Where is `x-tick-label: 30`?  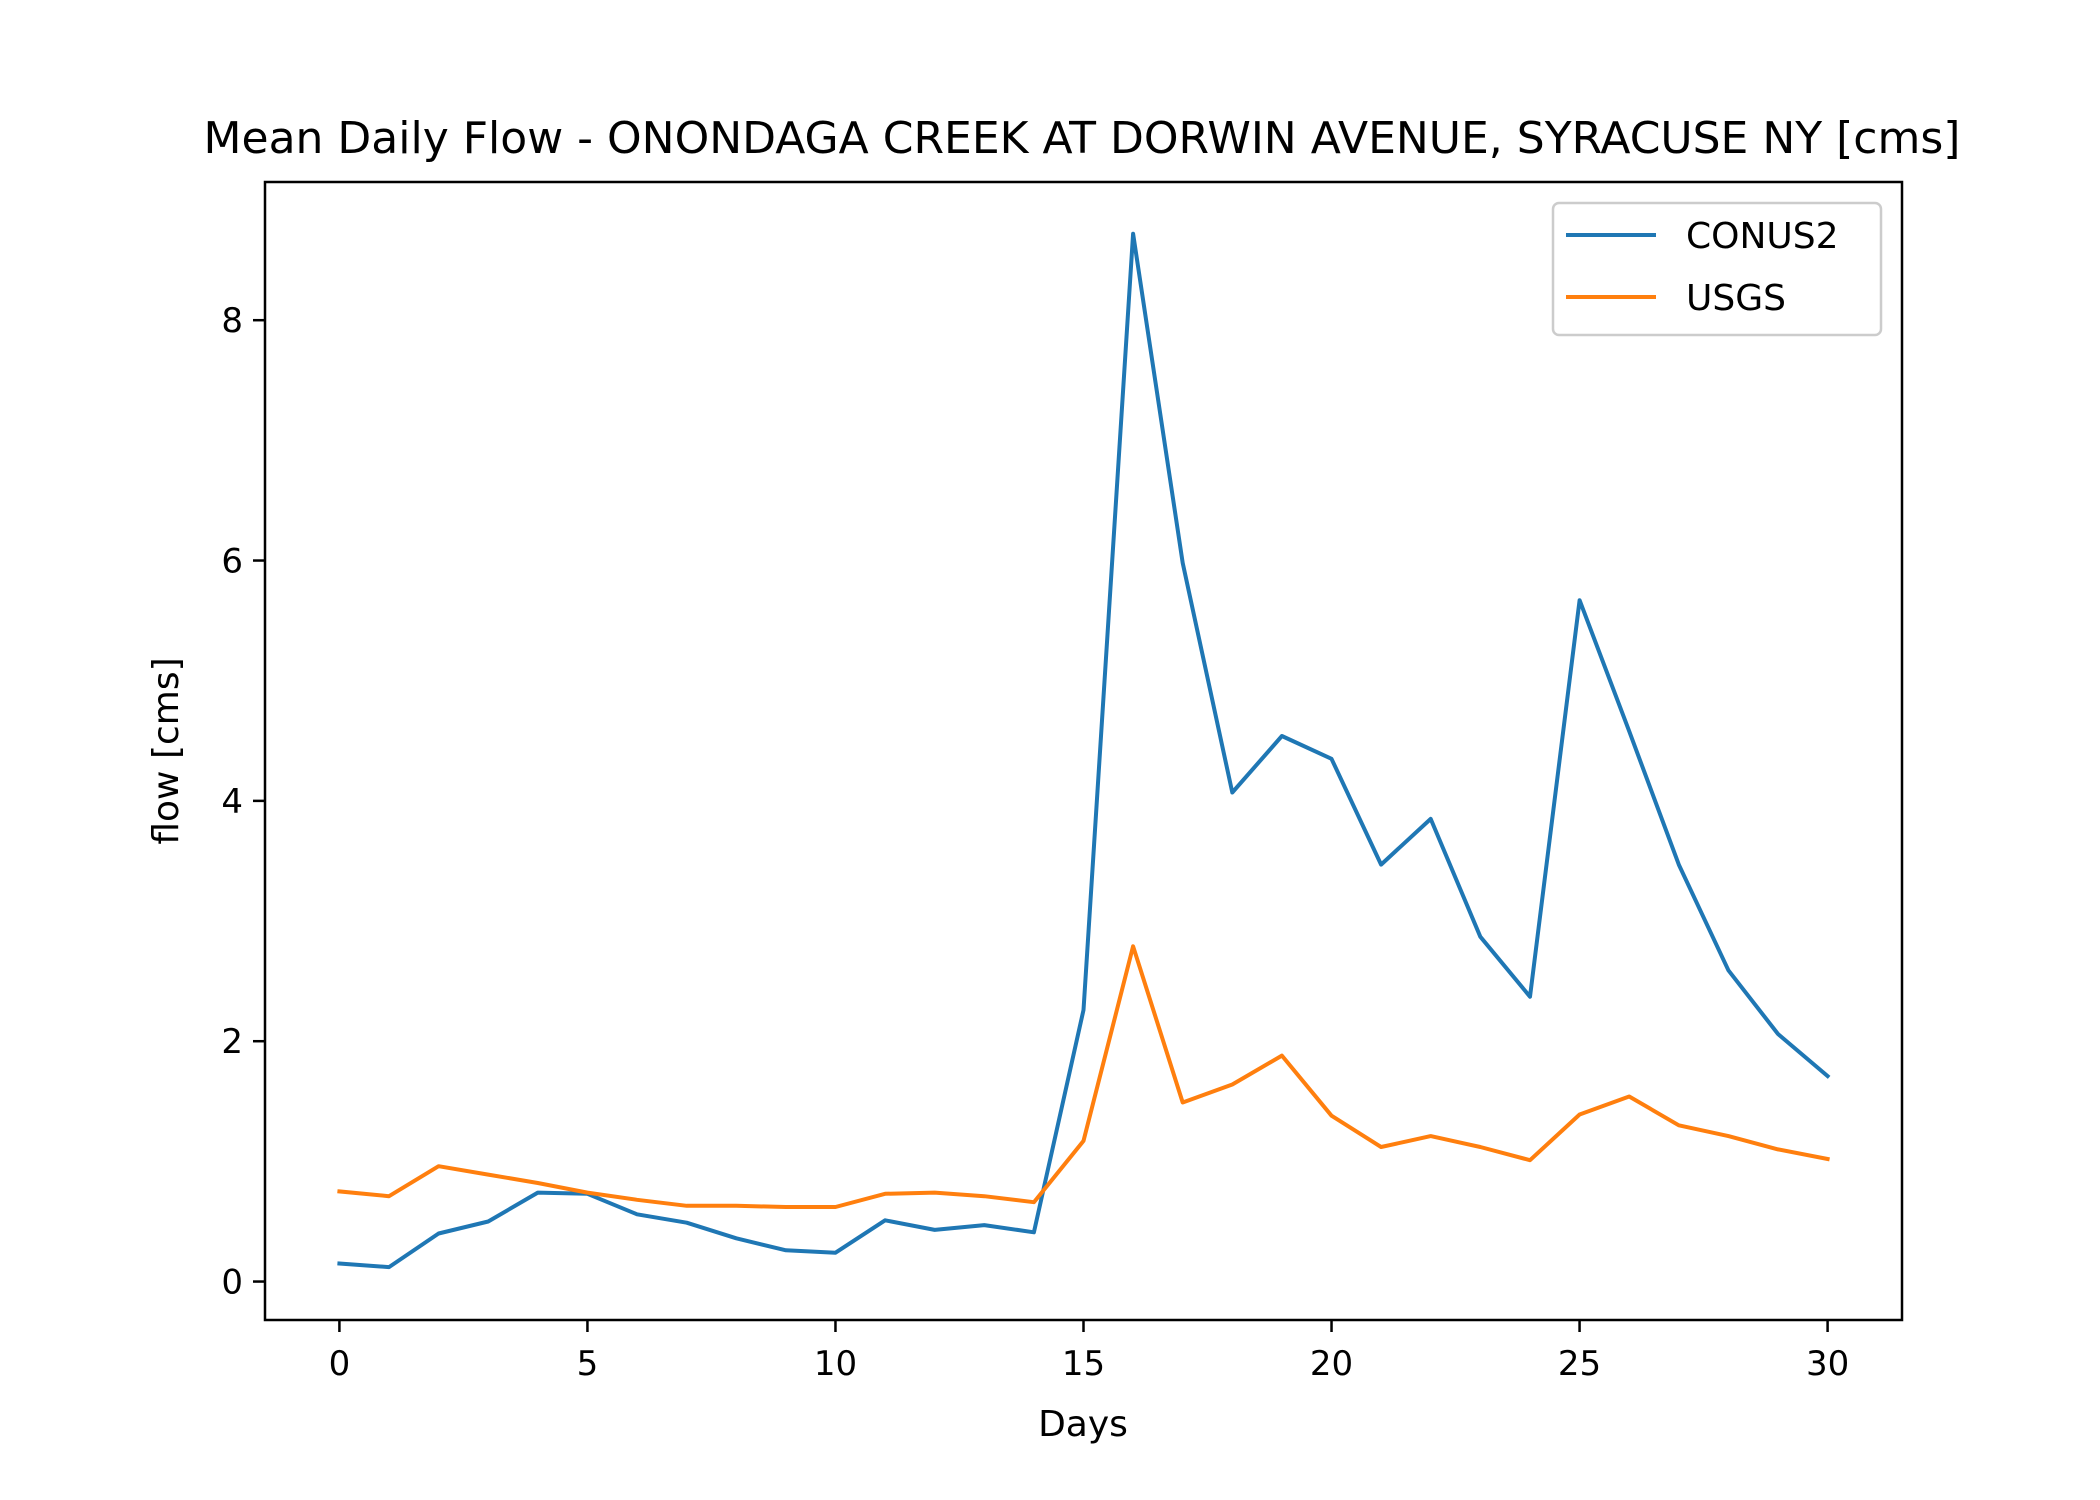
x-tick-label: 30 is located at coordinates (1827, 1364).